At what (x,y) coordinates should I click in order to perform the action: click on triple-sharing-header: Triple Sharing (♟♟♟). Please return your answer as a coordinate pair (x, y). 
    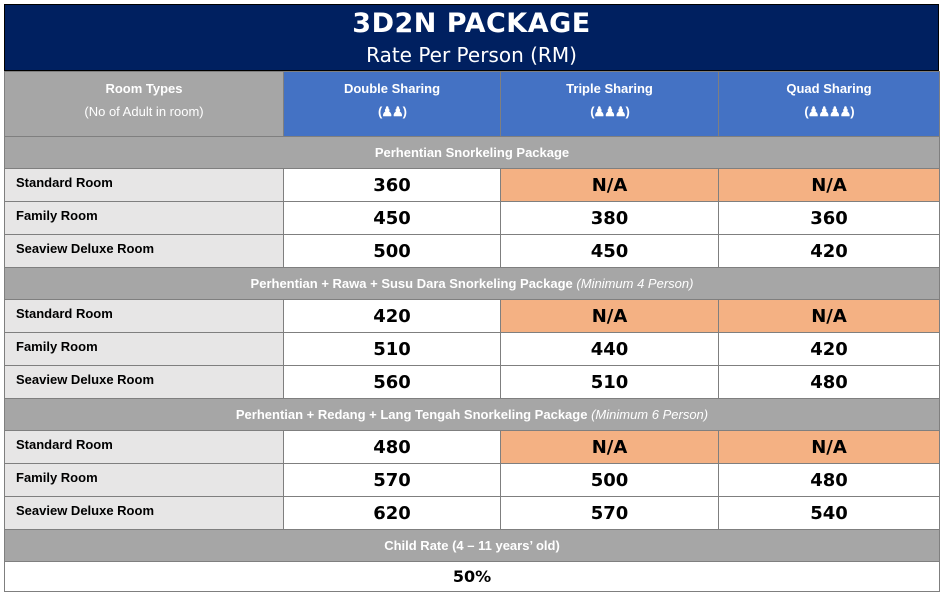
    Looking at the image, I should click on (609, 104).